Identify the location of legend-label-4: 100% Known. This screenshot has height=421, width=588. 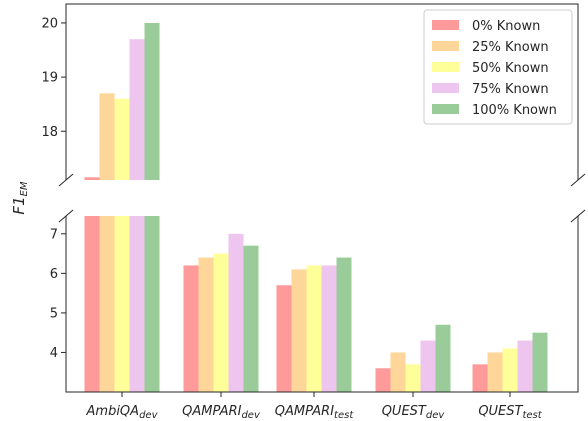
(514, 110).